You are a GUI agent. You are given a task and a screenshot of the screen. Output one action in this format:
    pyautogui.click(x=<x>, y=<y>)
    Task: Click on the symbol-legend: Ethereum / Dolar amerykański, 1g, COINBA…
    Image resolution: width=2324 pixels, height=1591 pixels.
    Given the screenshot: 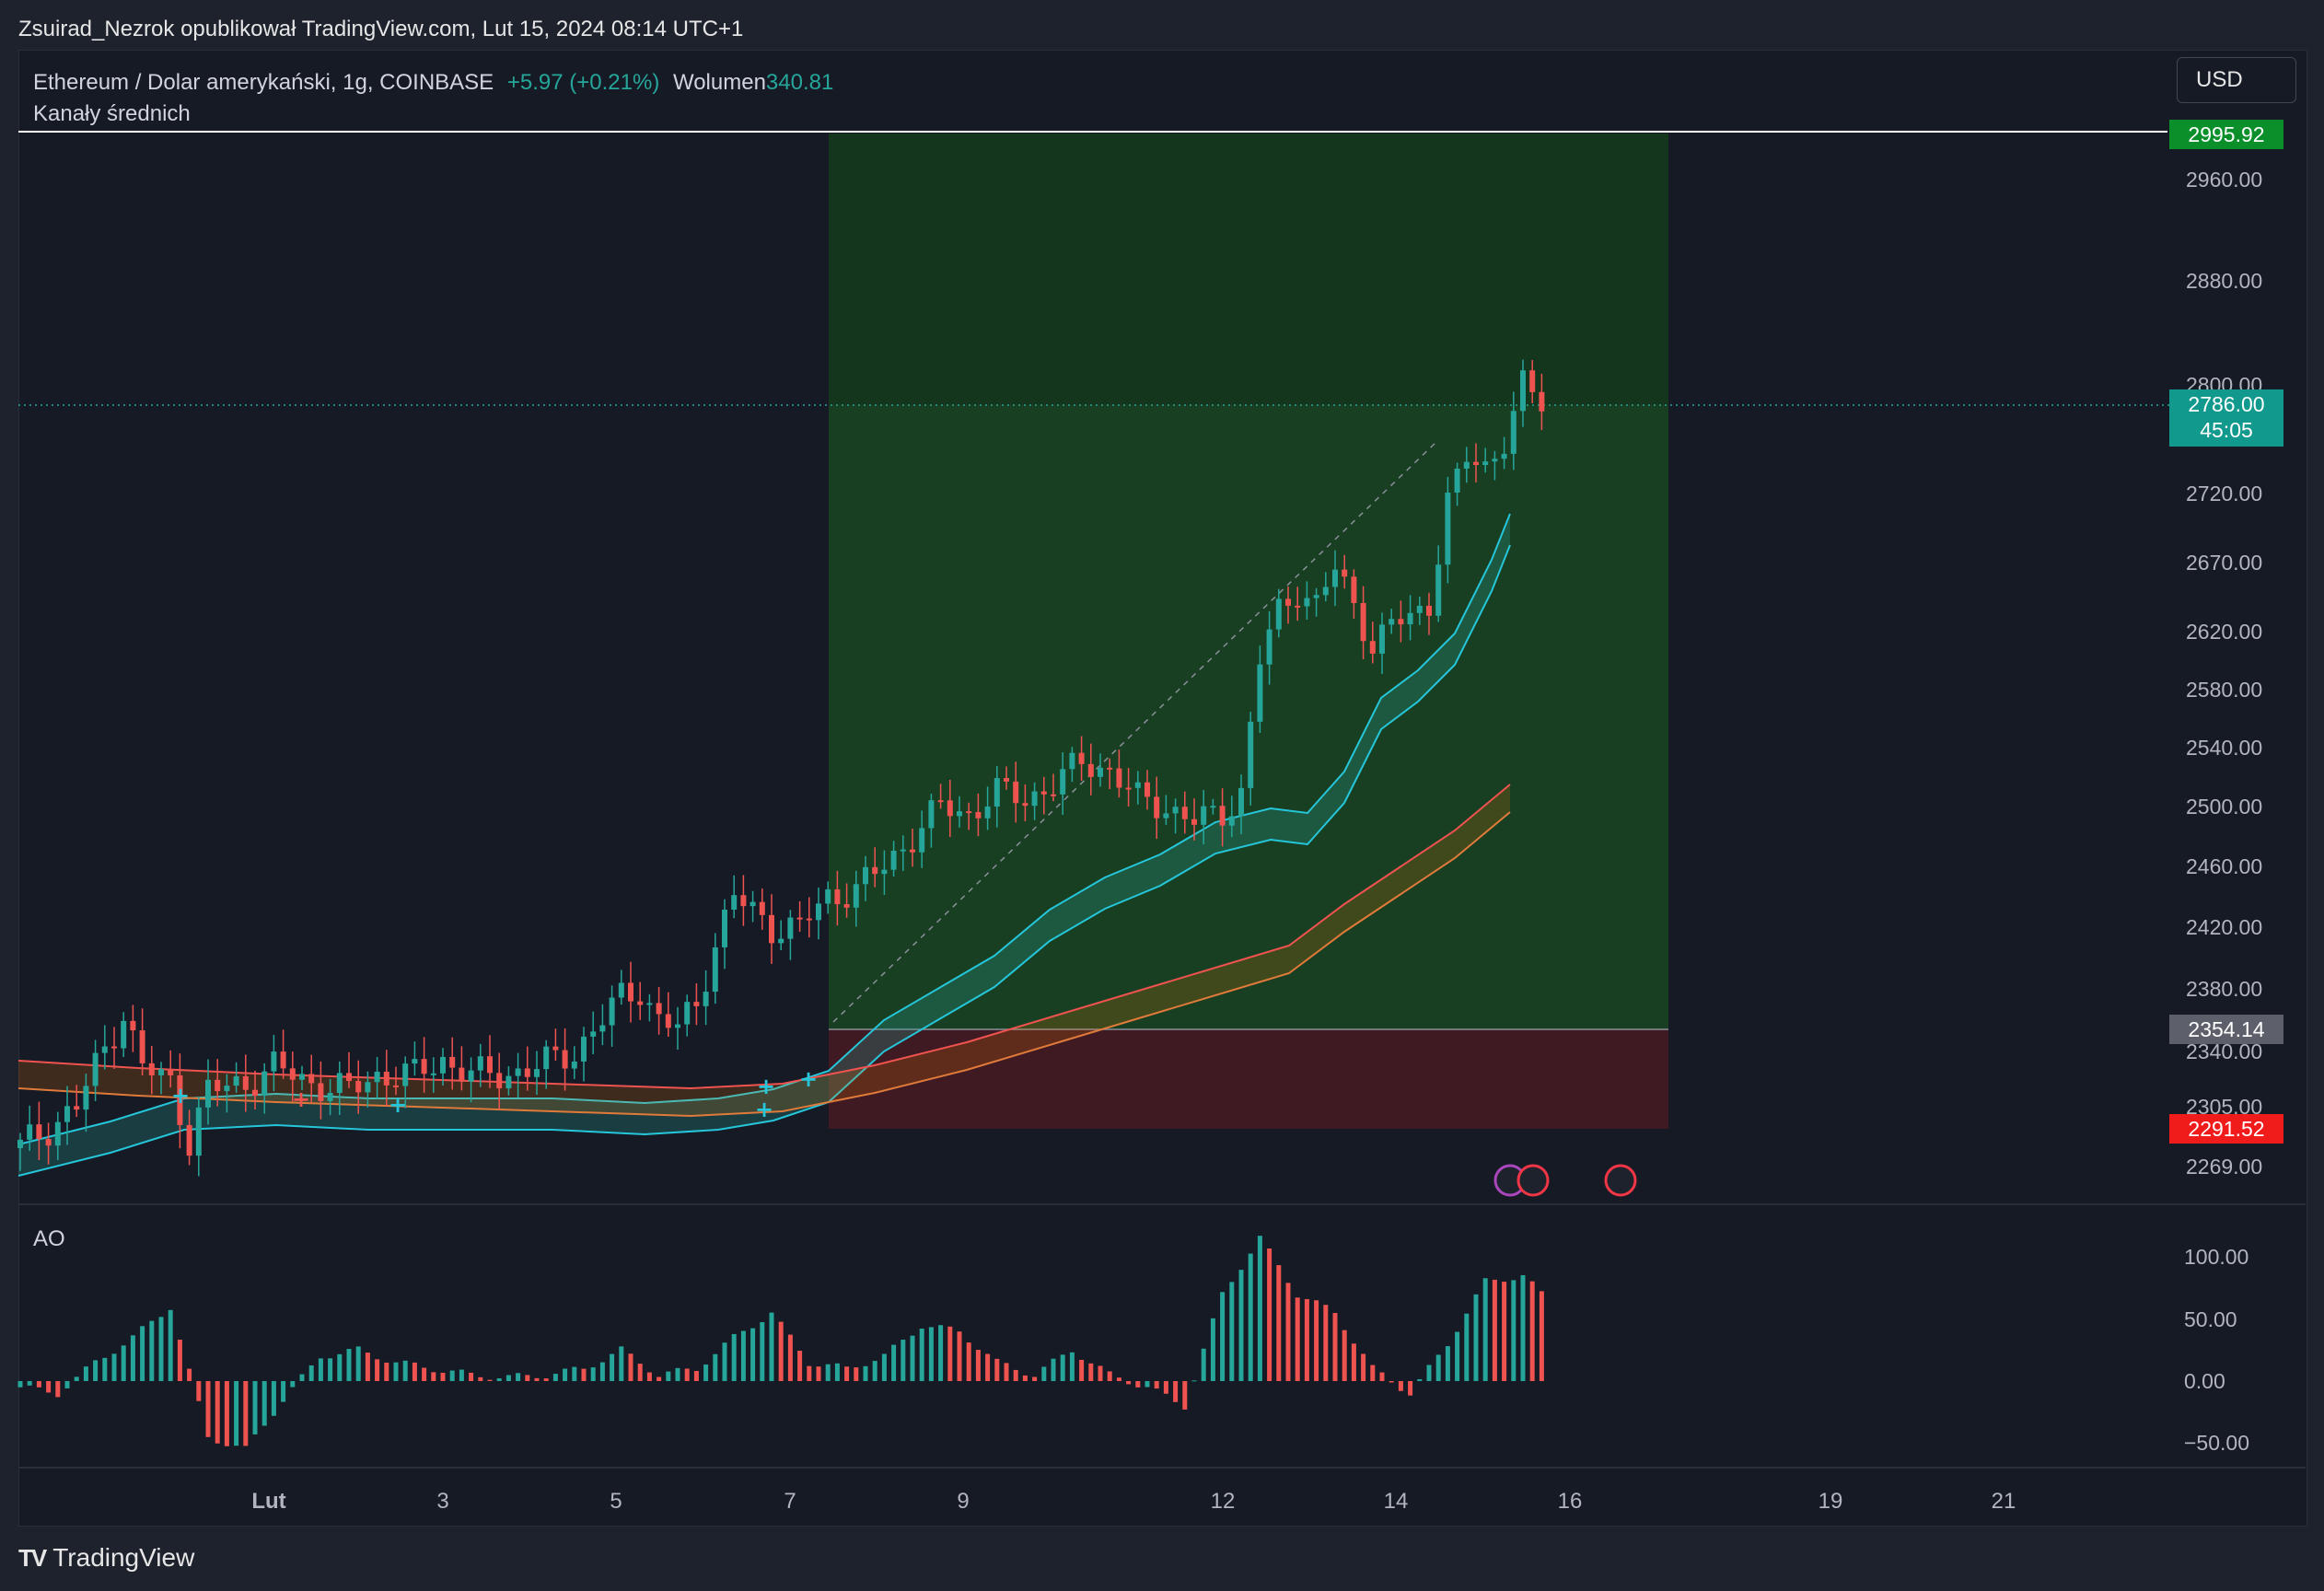 What is the action you would take?
    pyautogui.click(x=433, y=83)
    